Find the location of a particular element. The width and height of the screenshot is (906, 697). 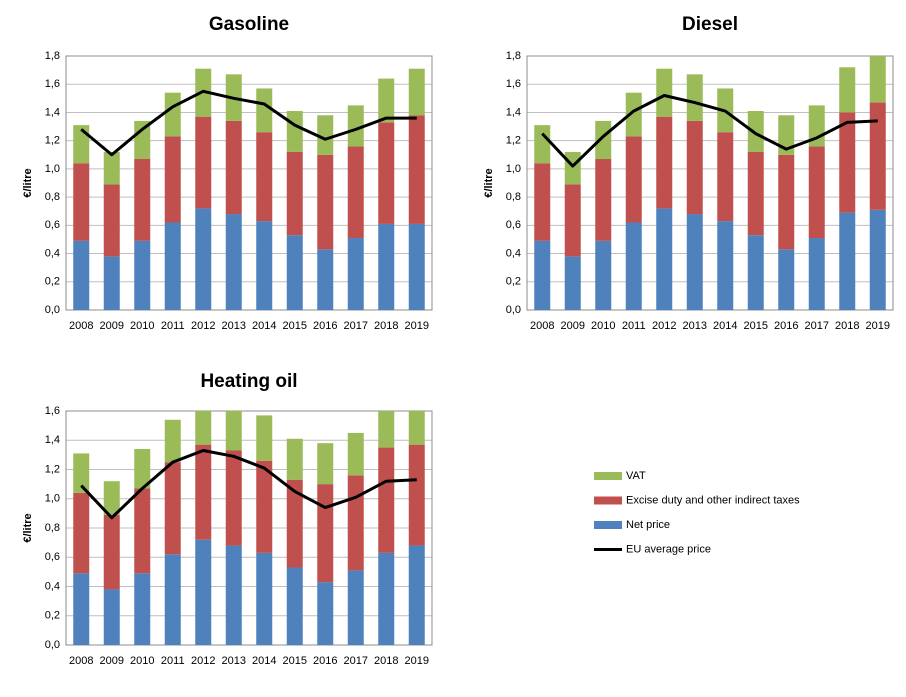

legend-label: Excise duty and other indirect taxes is located at coordinates (713, 500).